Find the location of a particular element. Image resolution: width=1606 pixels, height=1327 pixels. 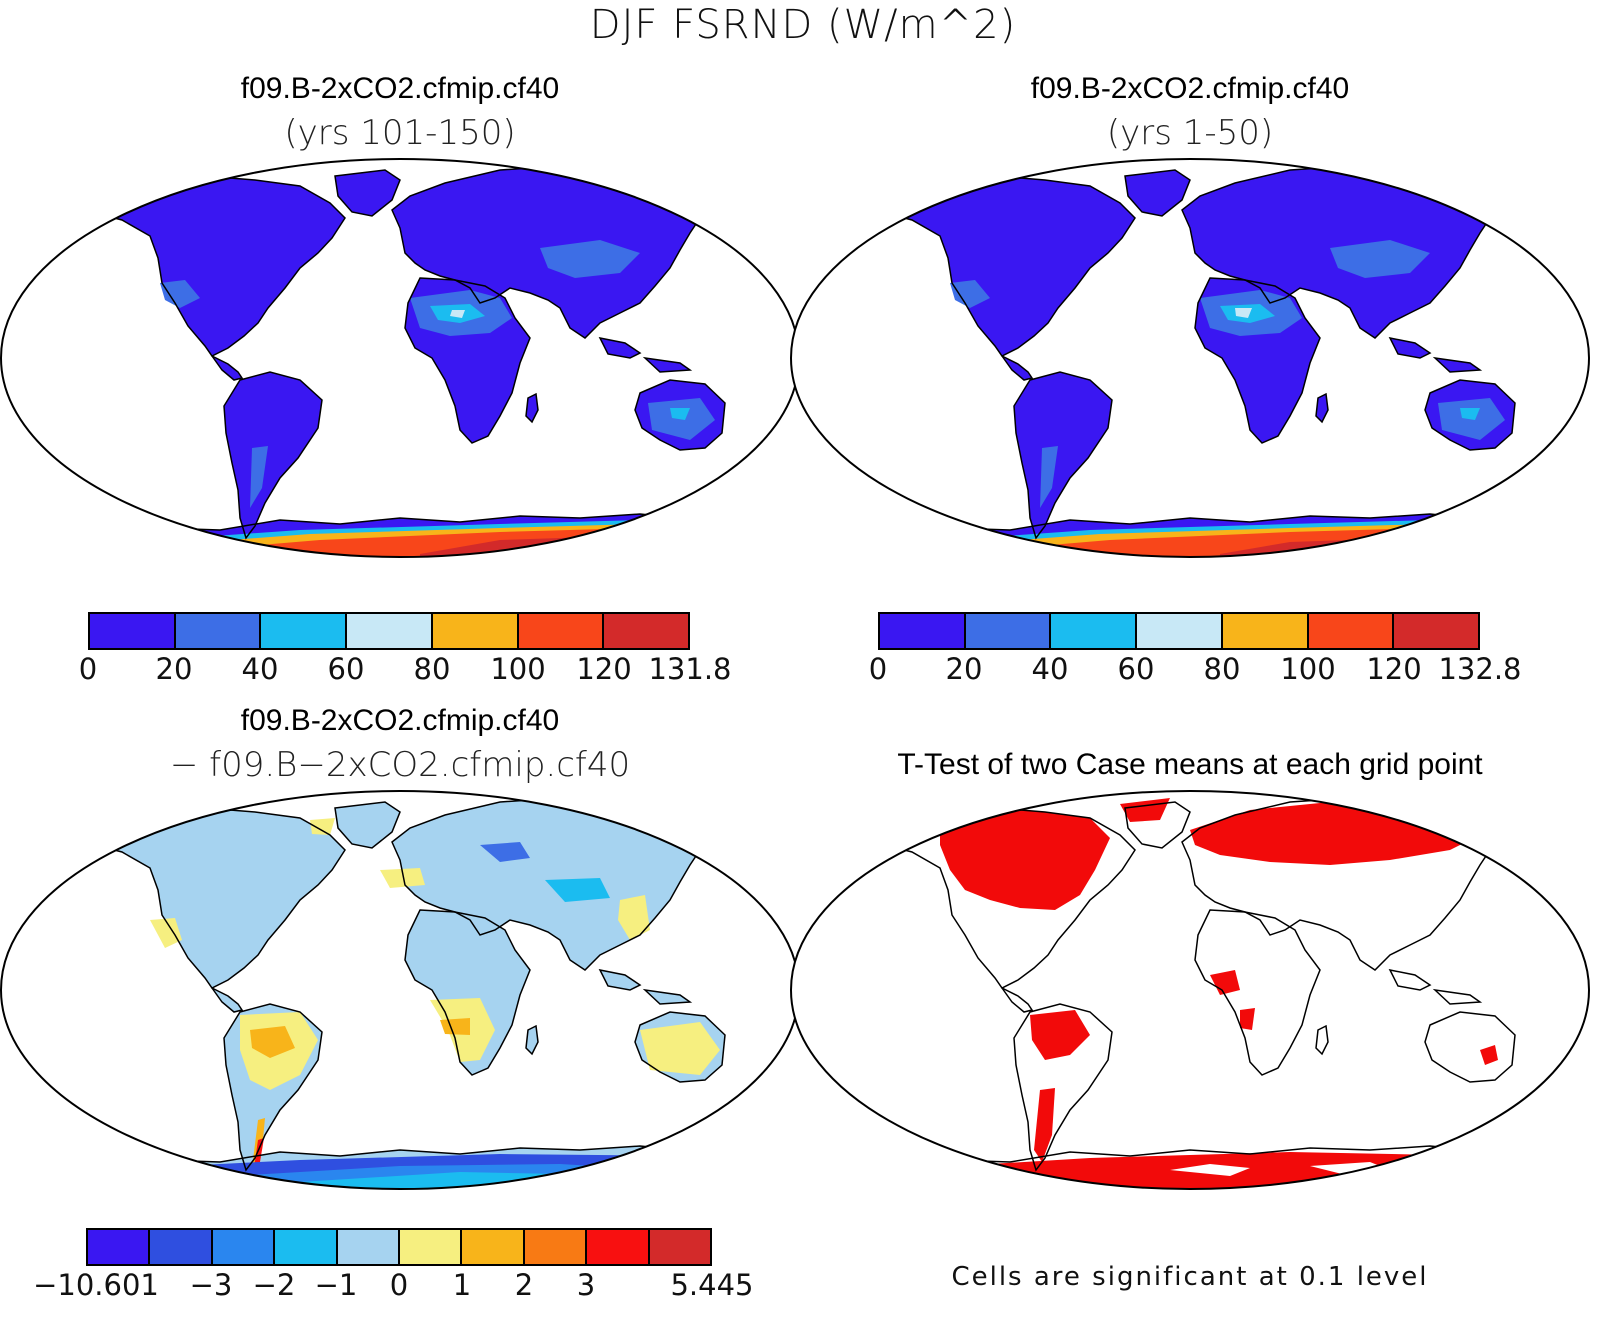

colorbar-tick: −10.601 is located at coordinates (96, 1285).